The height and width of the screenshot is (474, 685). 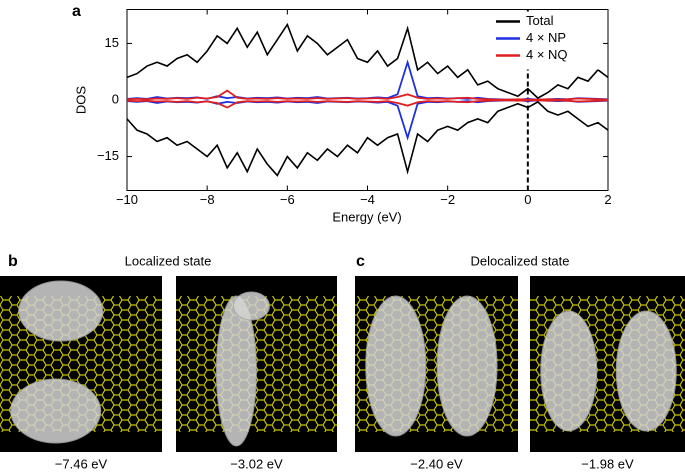 What do you see at coordinates (127, 199) in the screenshot?
I see `x-tick-label: −10` at bounding box center [127, 199].